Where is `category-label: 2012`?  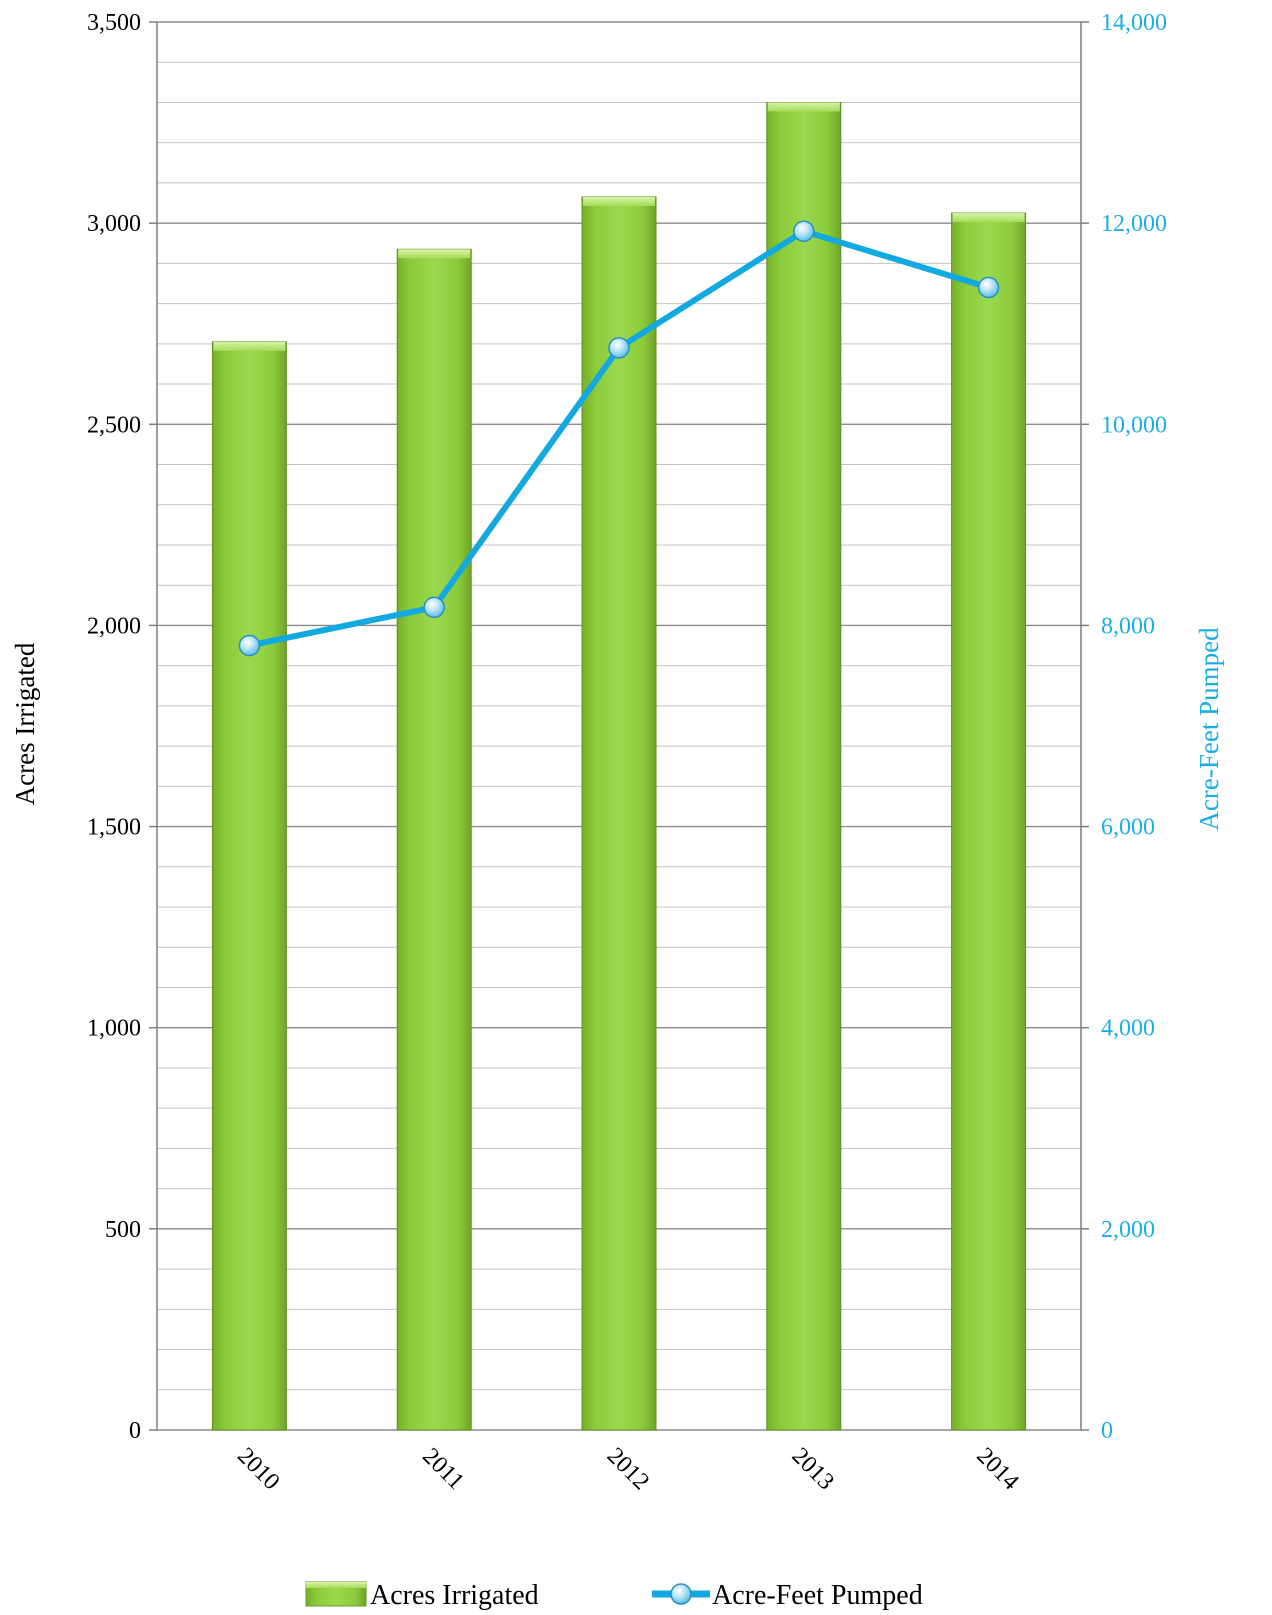
category-label: 2012 is located at coordinates (628, 1469).